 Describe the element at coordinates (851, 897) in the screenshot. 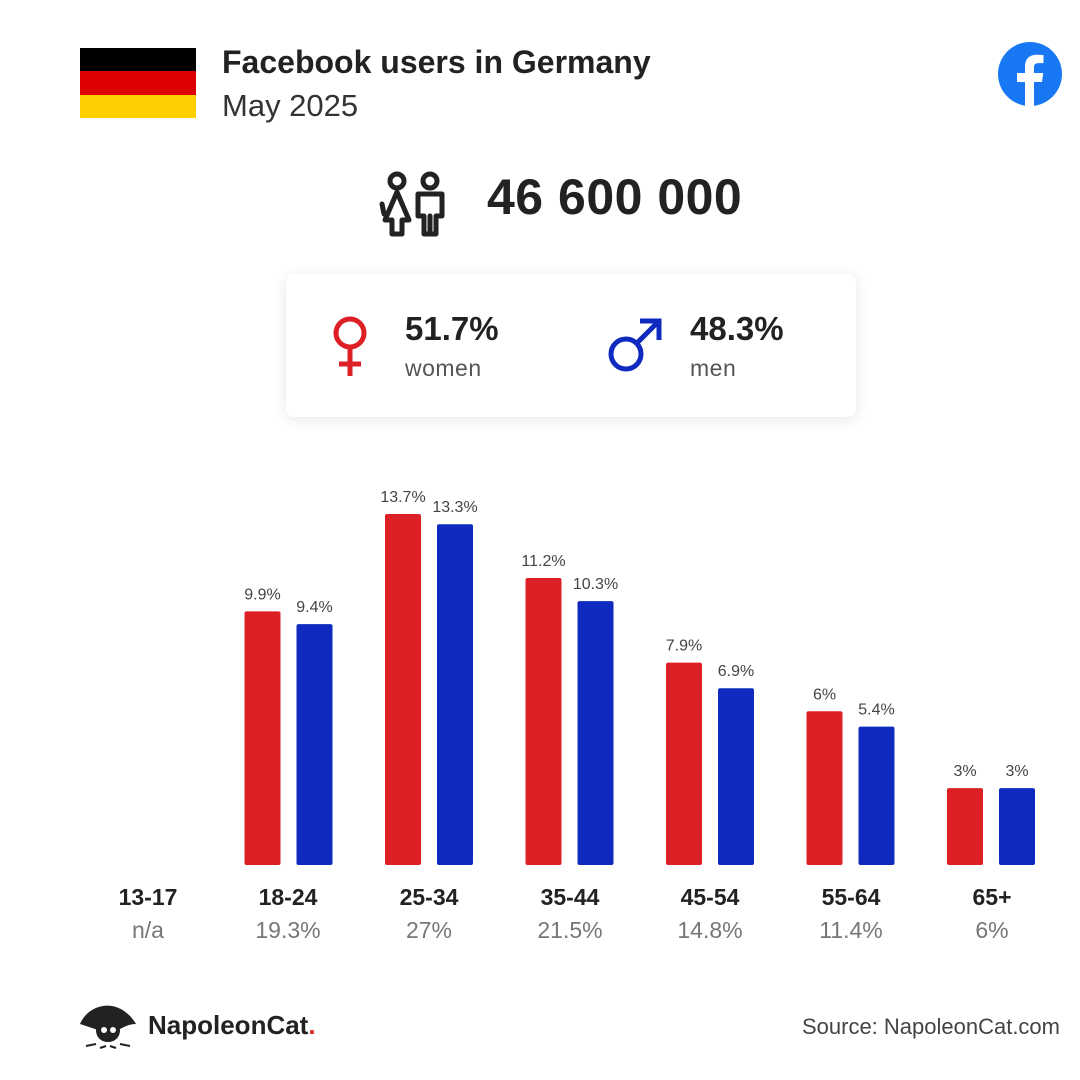

I see `category-label: 55-64` at that location.